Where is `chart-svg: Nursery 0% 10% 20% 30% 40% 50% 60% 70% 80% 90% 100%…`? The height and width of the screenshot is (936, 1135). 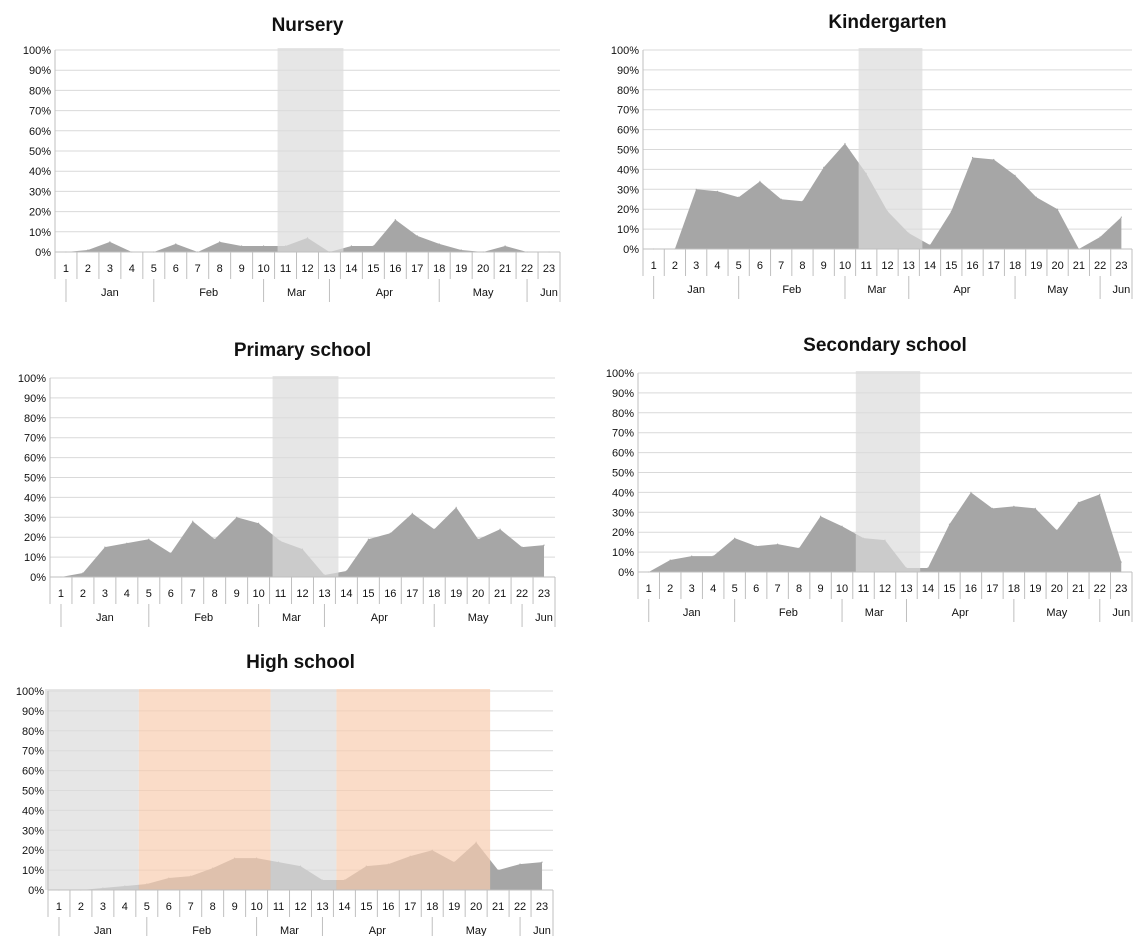 chart-svg: Nursery 0% 10% 20% 30% 40% 50% 60% 70% 80% 90% 100%… is located at coordinates (292, 158).